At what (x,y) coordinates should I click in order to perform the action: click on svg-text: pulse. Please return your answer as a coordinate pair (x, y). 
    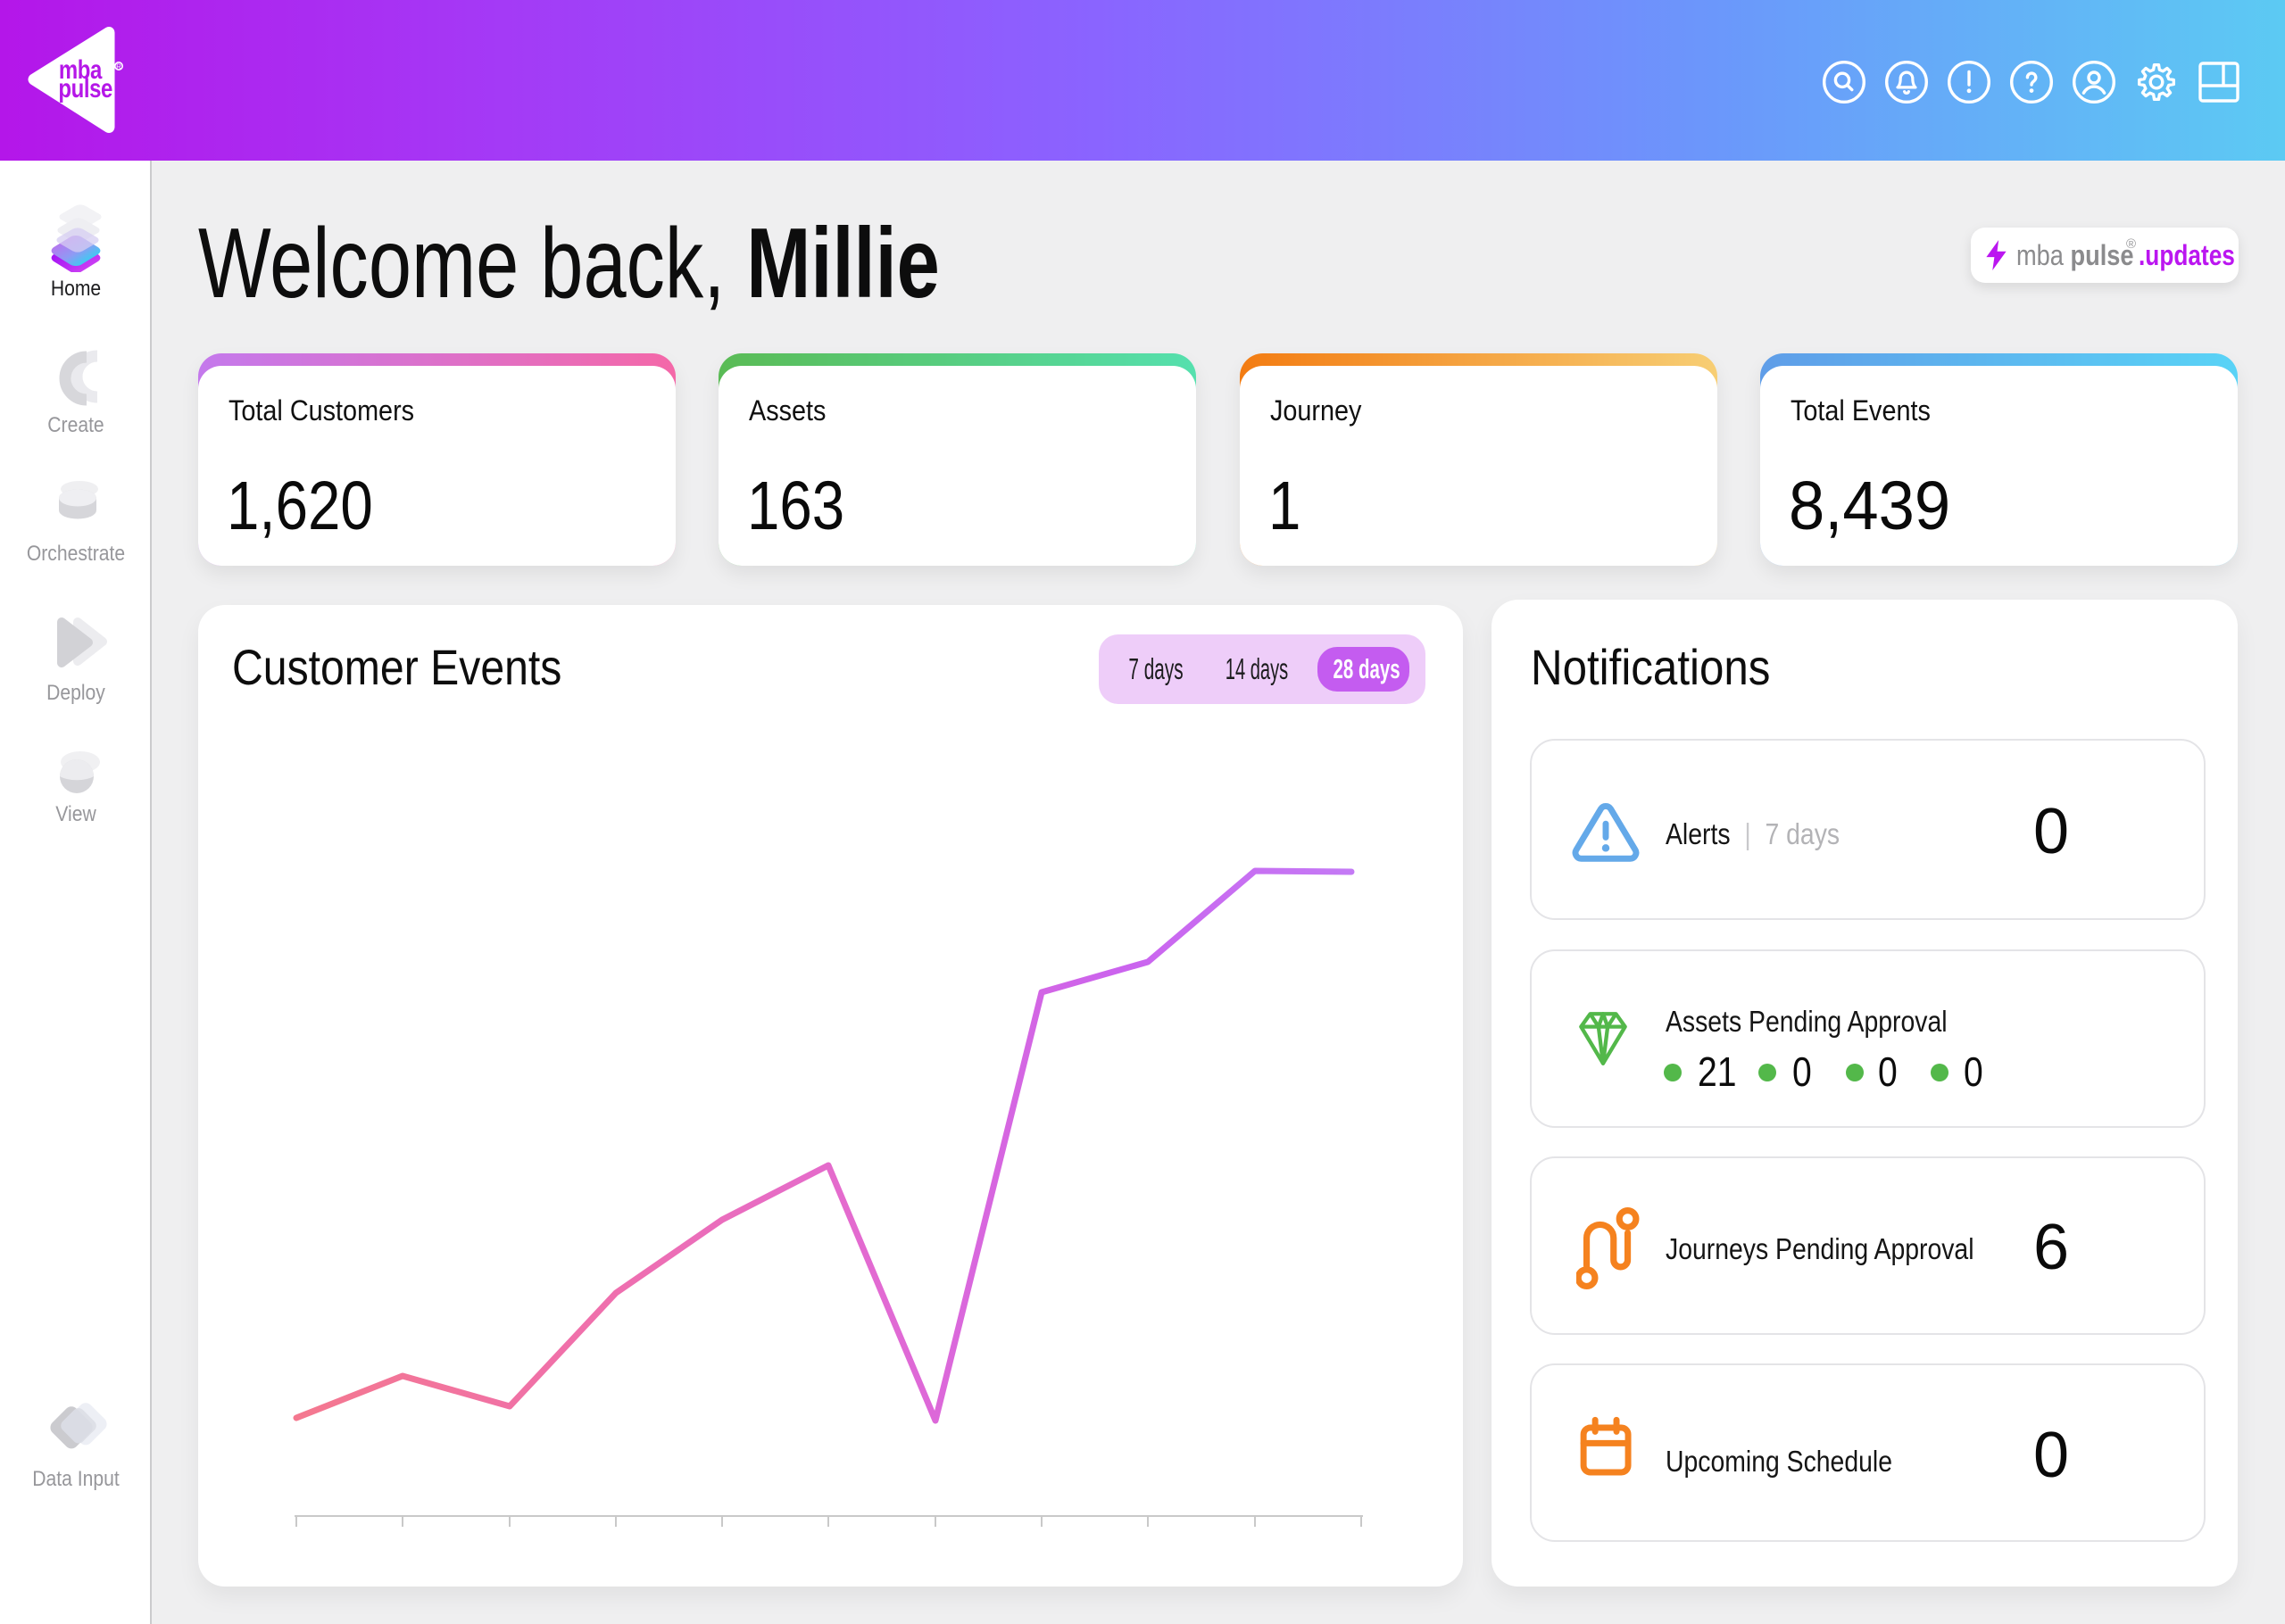
    Looking at the image, I should click on (85, 87).